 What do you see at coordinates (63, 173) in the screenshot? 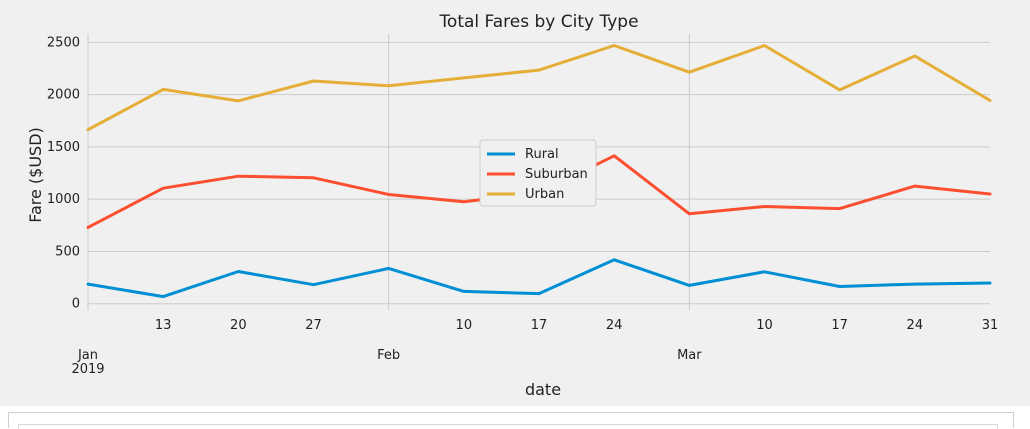
I see `y-axis-ticks: 0 500 1000 1500 2000 2500` at bounding box center [63, 173].